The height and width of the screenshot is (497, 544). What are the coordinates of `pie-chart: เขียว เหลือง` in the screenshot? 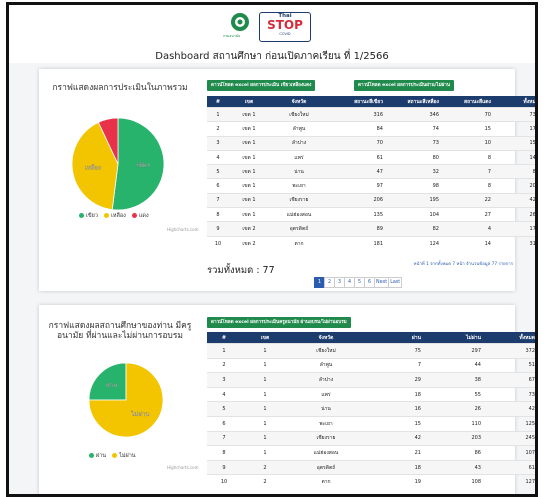 It's located at (118, 164).